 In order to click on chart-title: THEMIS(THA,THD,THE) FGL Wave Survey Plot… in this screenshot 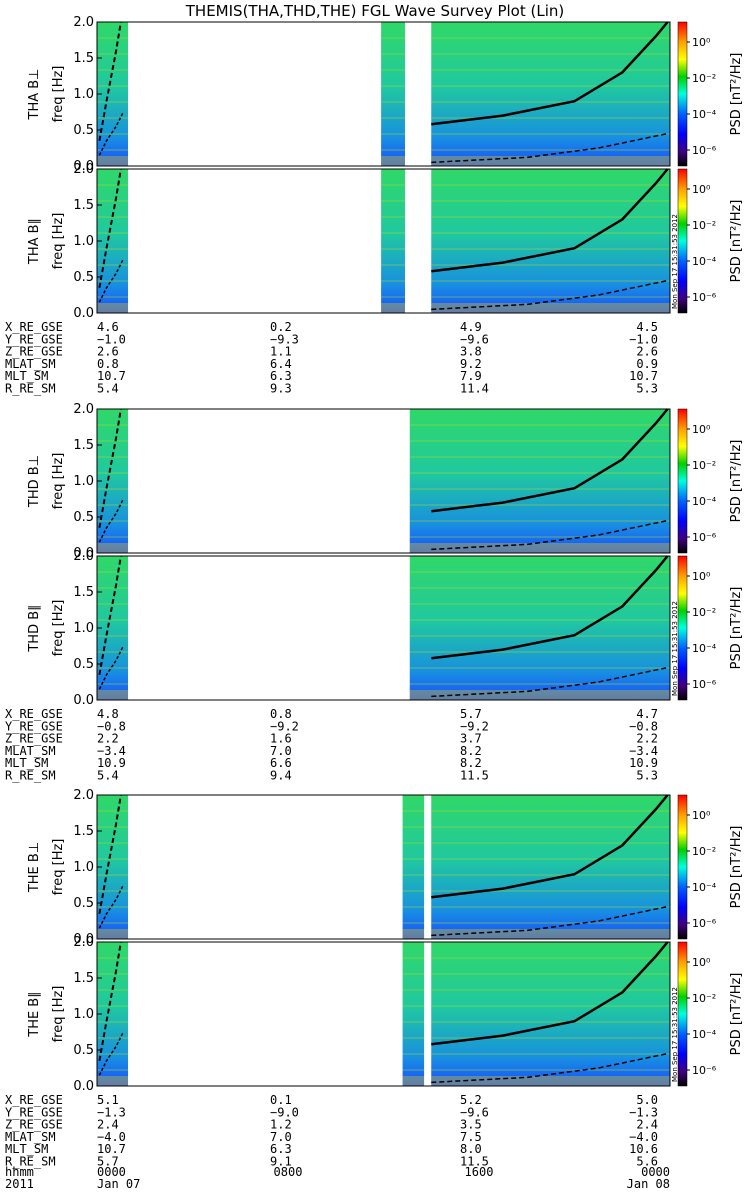, I will do `click(374, 11)`.